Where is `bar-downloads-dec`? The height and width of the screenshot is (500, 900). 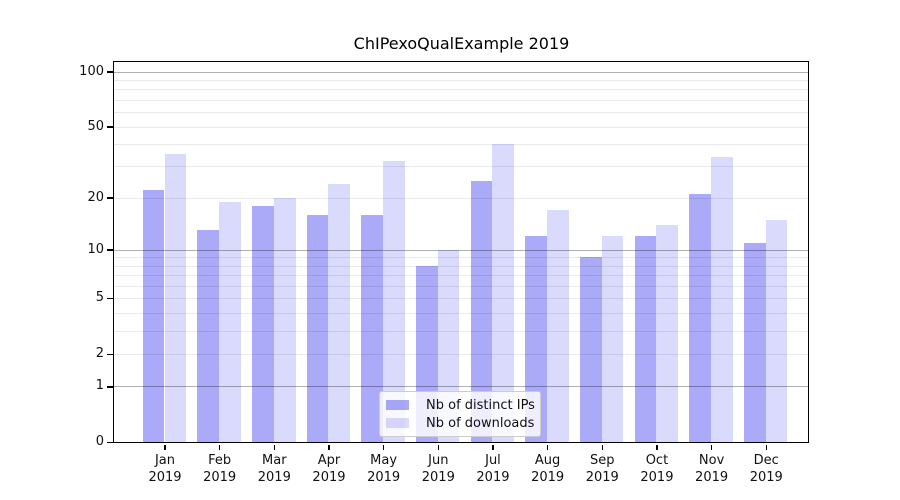 bar-downloads-dec is located at coordinates (776, 330).